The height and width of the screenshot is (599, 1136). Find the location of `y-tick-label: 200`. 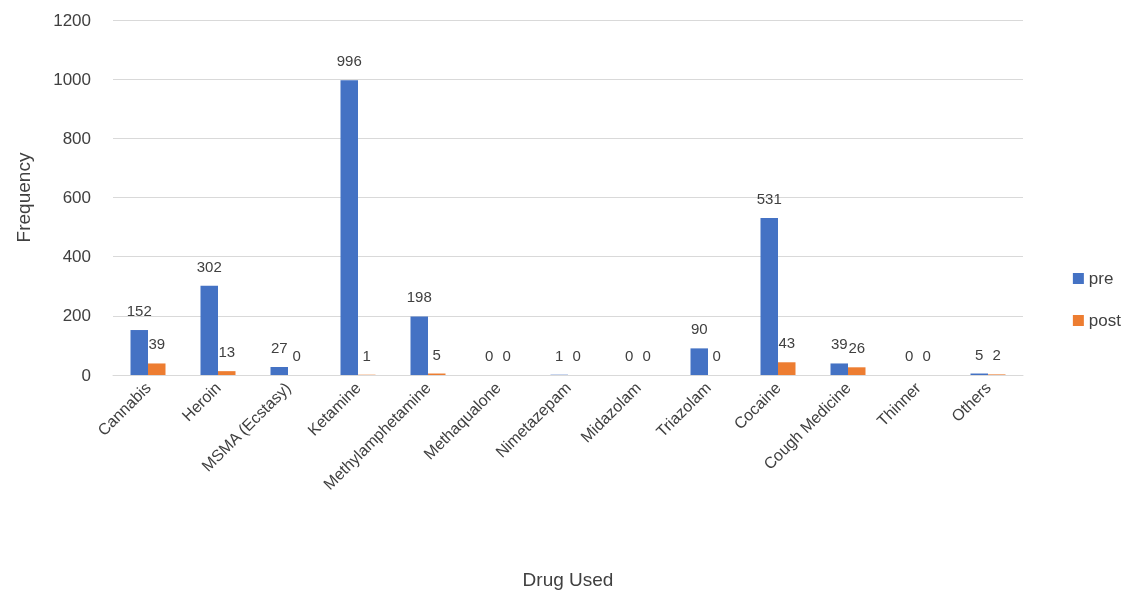

y-tick-label: 200 is located at coordinates (76, 316).